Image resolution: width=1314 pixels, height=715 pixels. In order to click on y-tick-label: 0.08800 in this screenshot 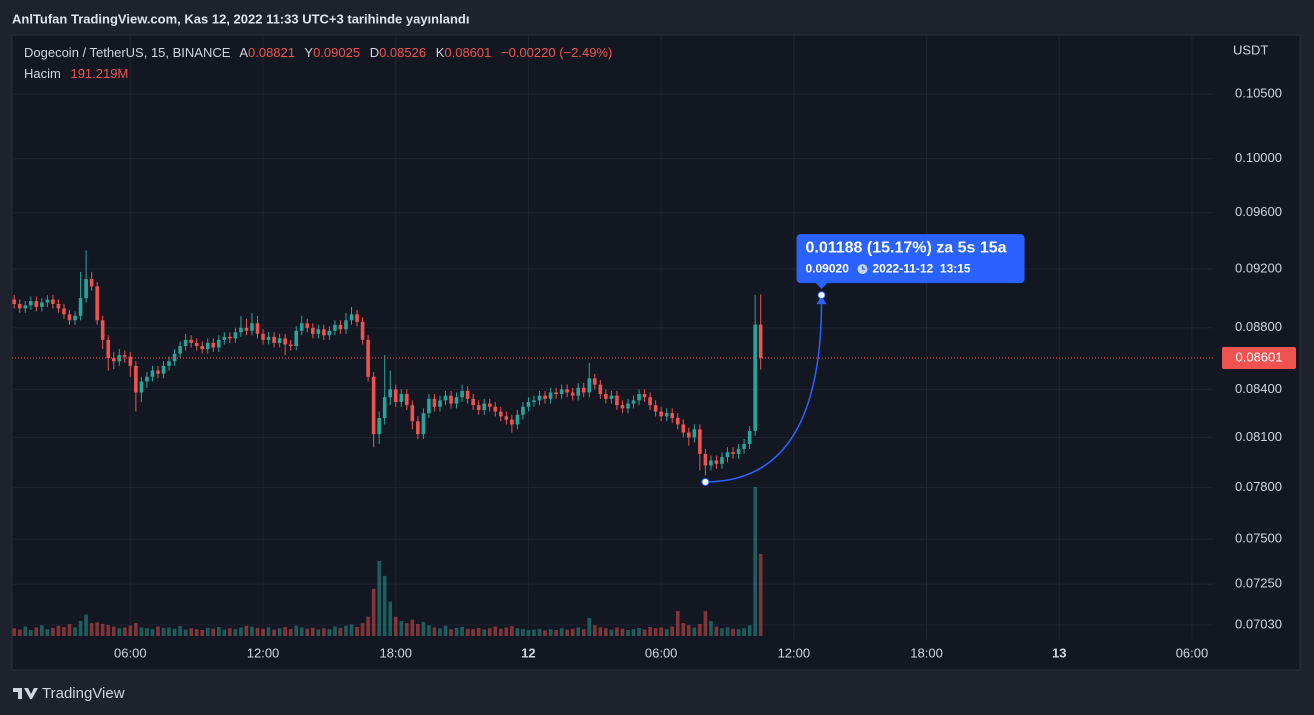, I will do `click(1258, 326)`.